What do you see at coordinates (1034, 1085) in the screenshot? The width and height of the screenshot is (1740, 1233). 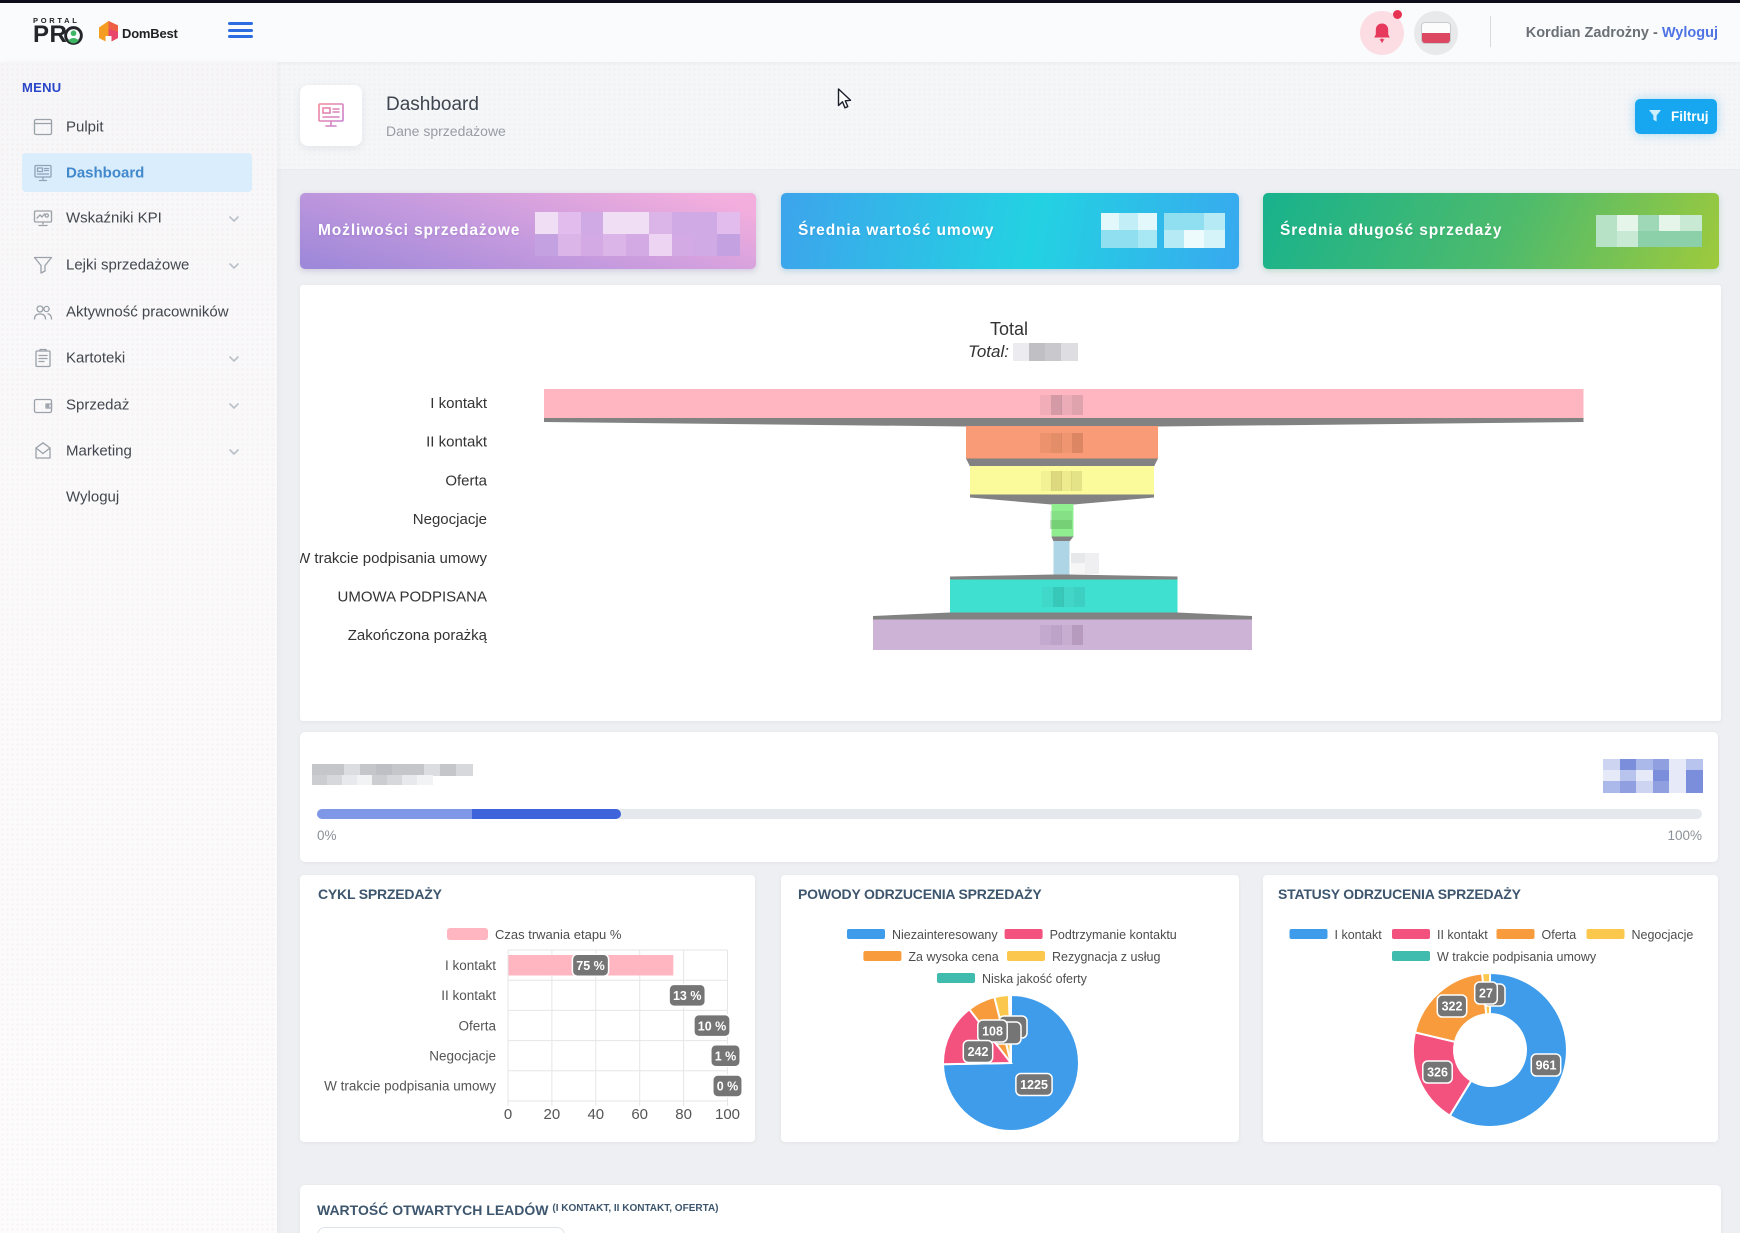 I see `svg-text: 1225` at bounding box center [1034, 1085].